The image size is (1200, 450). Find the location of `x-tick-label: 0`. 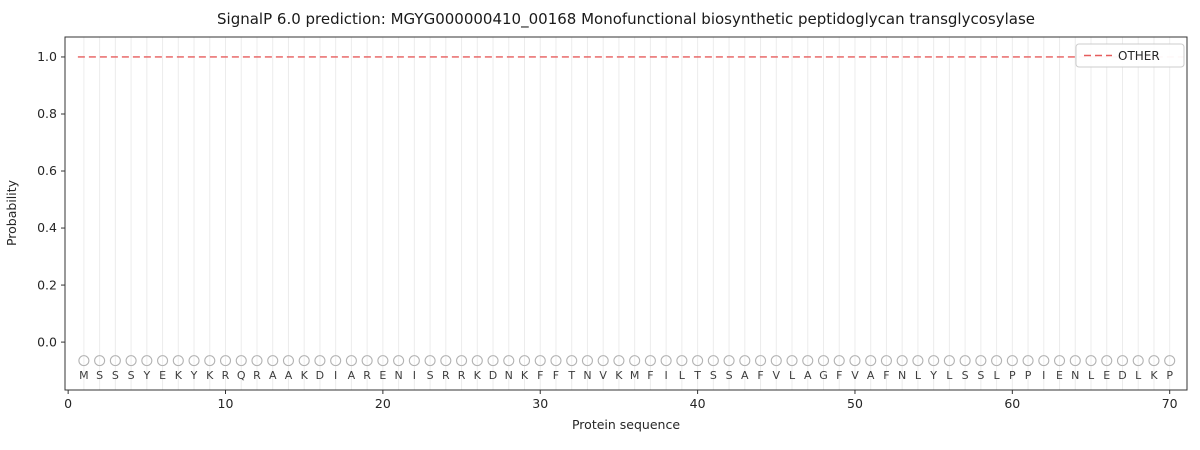

x-tick-label: 0 is located at coordinates (68, 403).